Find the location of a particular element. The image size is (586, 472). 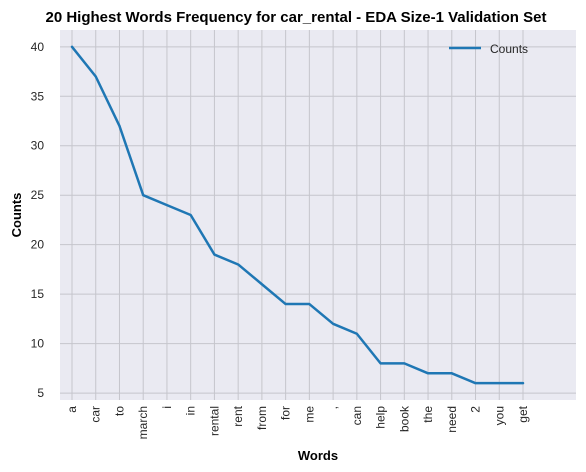

x-tick-label: can is located at coordinates (357, 415).